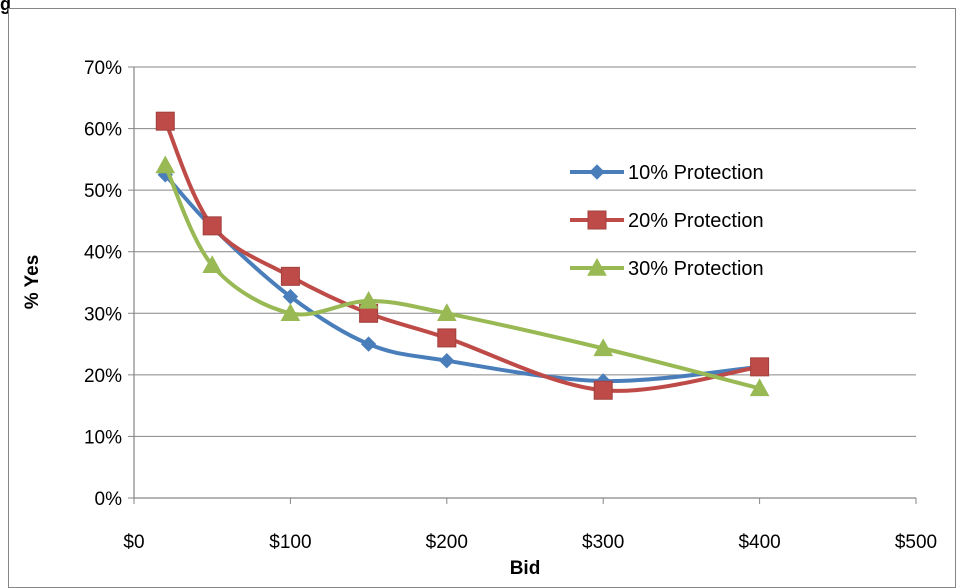  What do you see at coordinates (525, 568) in the screenshot?
I see `x-axis-title: Bid` at bounding box center [525, 568].